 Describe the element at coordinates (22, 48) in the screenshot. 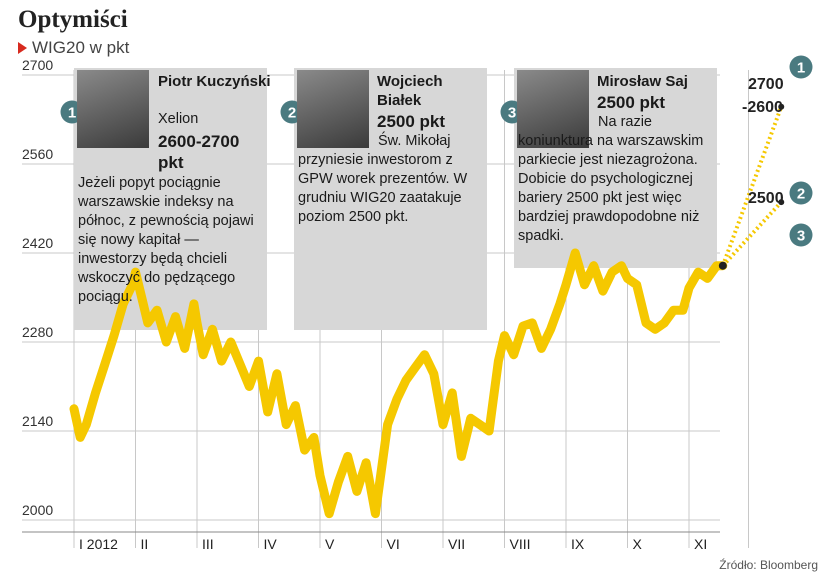

I see `triangle-icon` at that location.